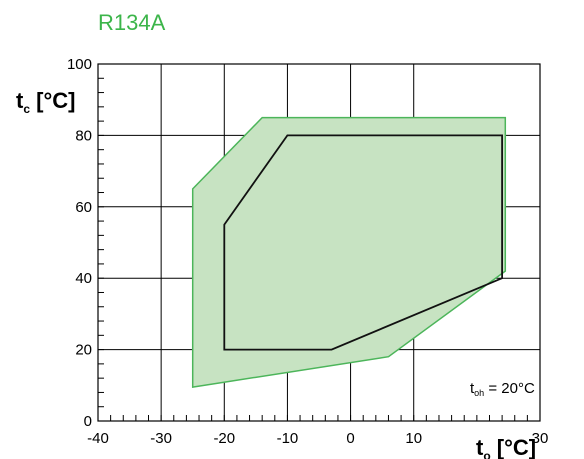 The width and height of the screenshot is (584, 459). What do you see at coordinates (79, 64) in the screenshot?
I see `y-tick-label: 100` at bounding box center [79, 64].